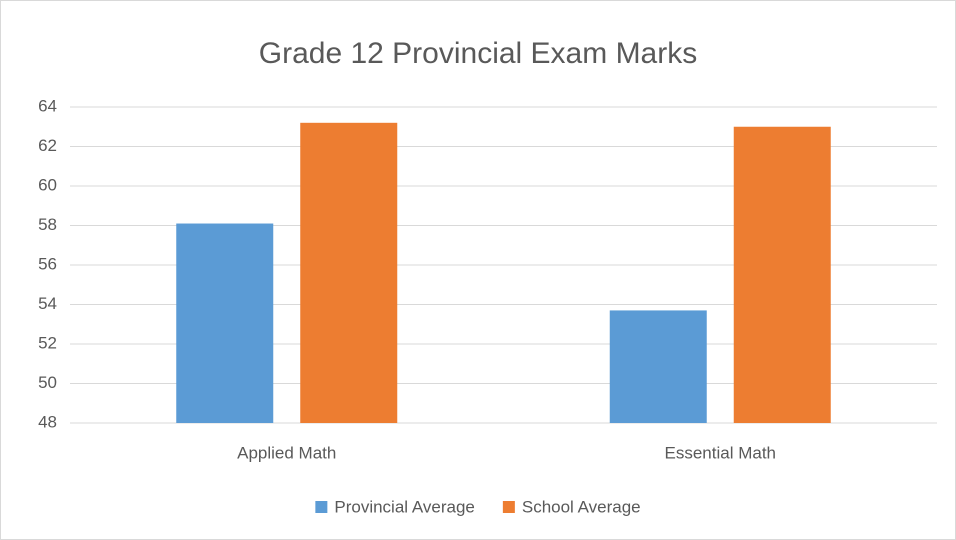 The width and height of the screenshot is (956, 540). What do you see at coordinates (47, 382) in the screenshot?
I see `y-tick-label: 50` at bounding box center [47, 382].